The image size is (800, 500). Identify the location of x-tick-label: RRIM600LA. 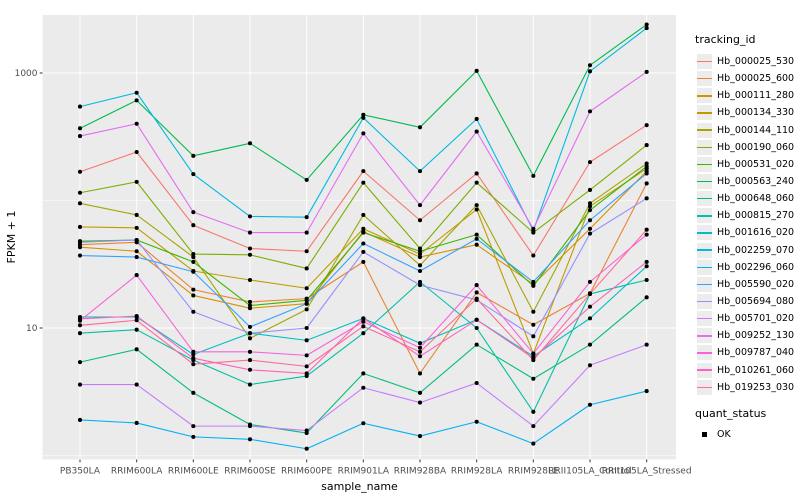
(137, 472).